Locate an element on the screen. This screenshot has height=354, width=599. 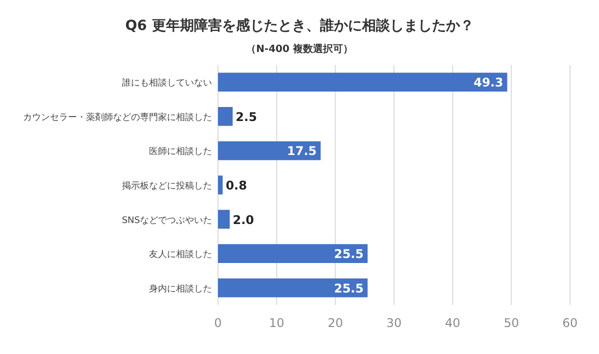
xtick: 40 is located at coordinates (452, 323).